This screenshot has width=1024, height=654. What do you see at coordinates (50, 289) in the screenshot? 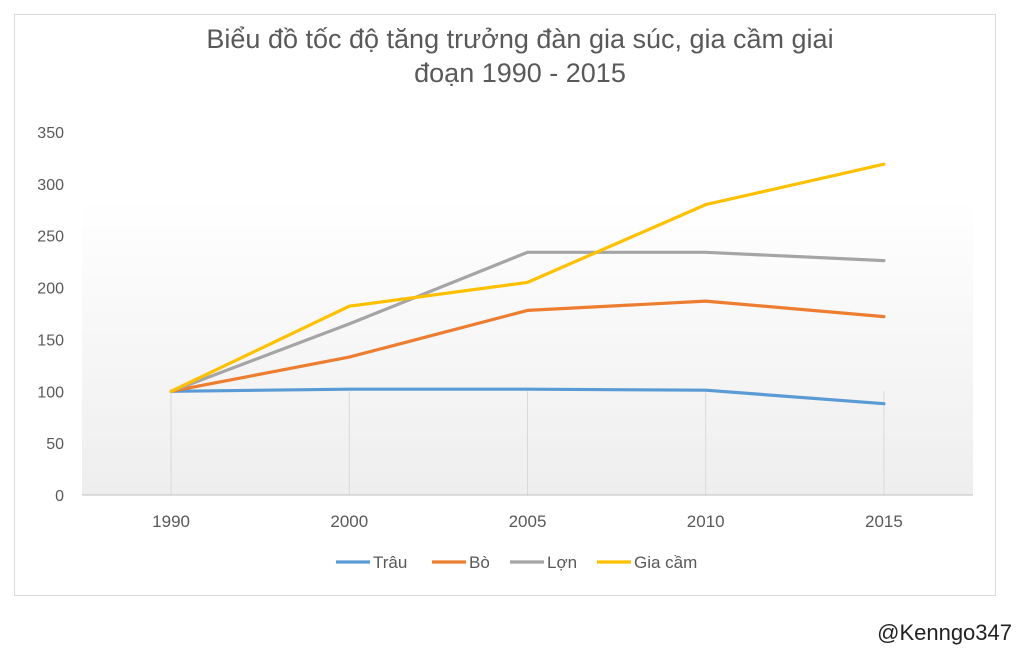
I see `y-tick-label: 200` at bounding box center [50, 289].